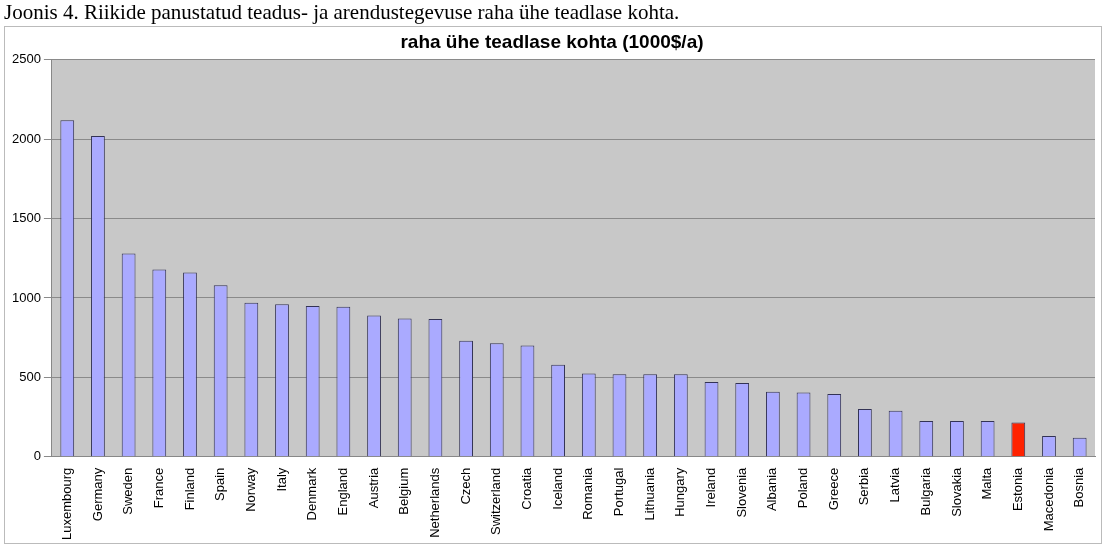  Describe the element at coordinates (956, 491) in the screenshot. I see `x-tick-label: Slovakia` at that location.